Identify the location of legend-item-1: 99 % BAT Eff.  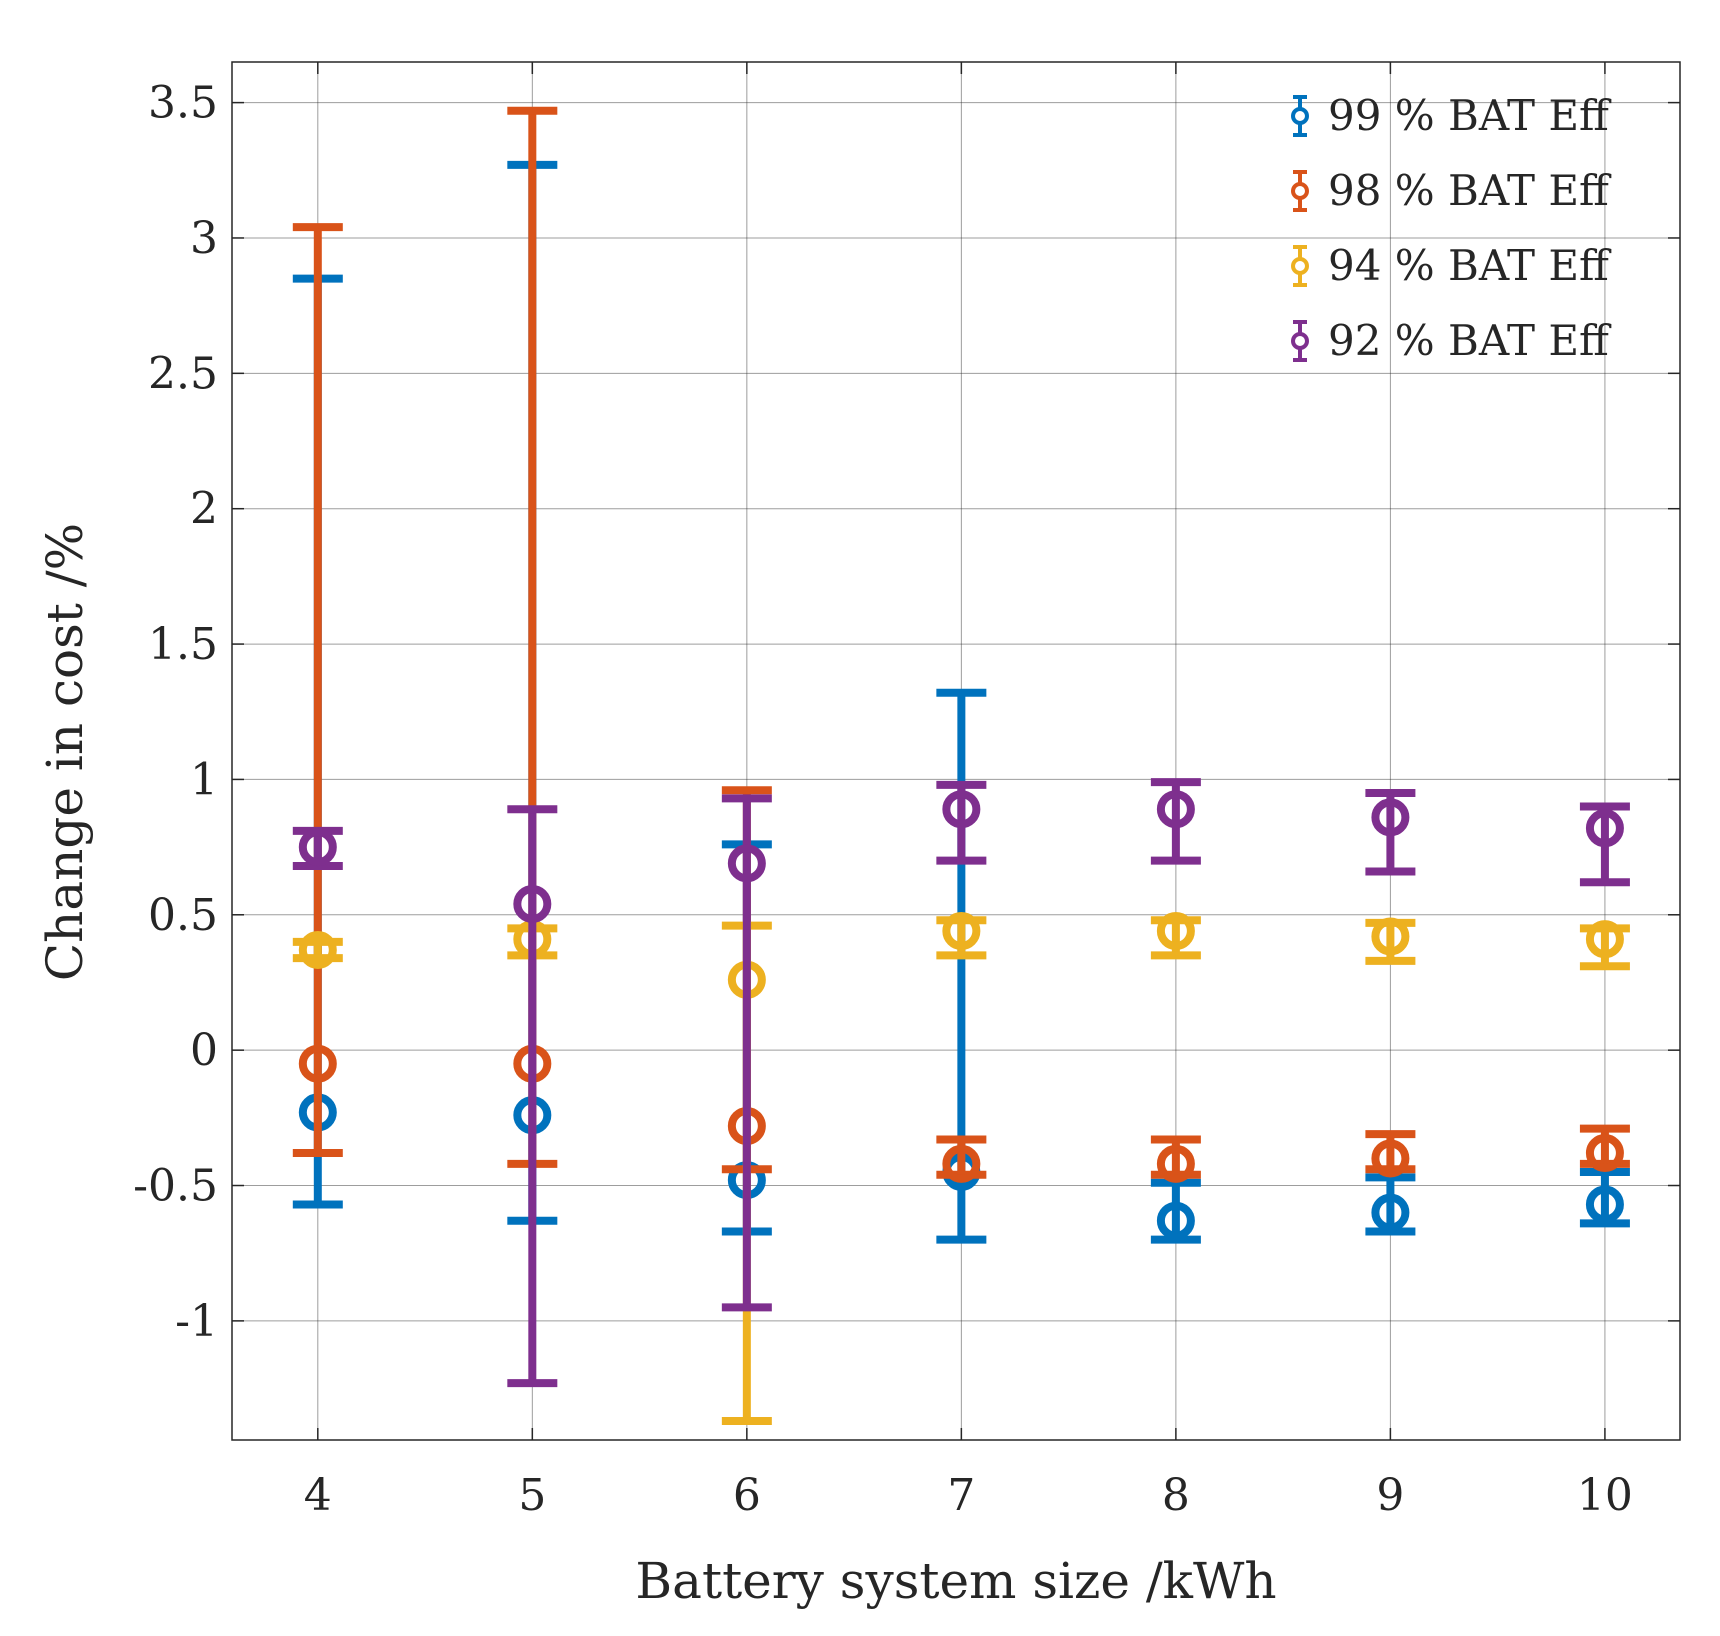
(1451, 115).